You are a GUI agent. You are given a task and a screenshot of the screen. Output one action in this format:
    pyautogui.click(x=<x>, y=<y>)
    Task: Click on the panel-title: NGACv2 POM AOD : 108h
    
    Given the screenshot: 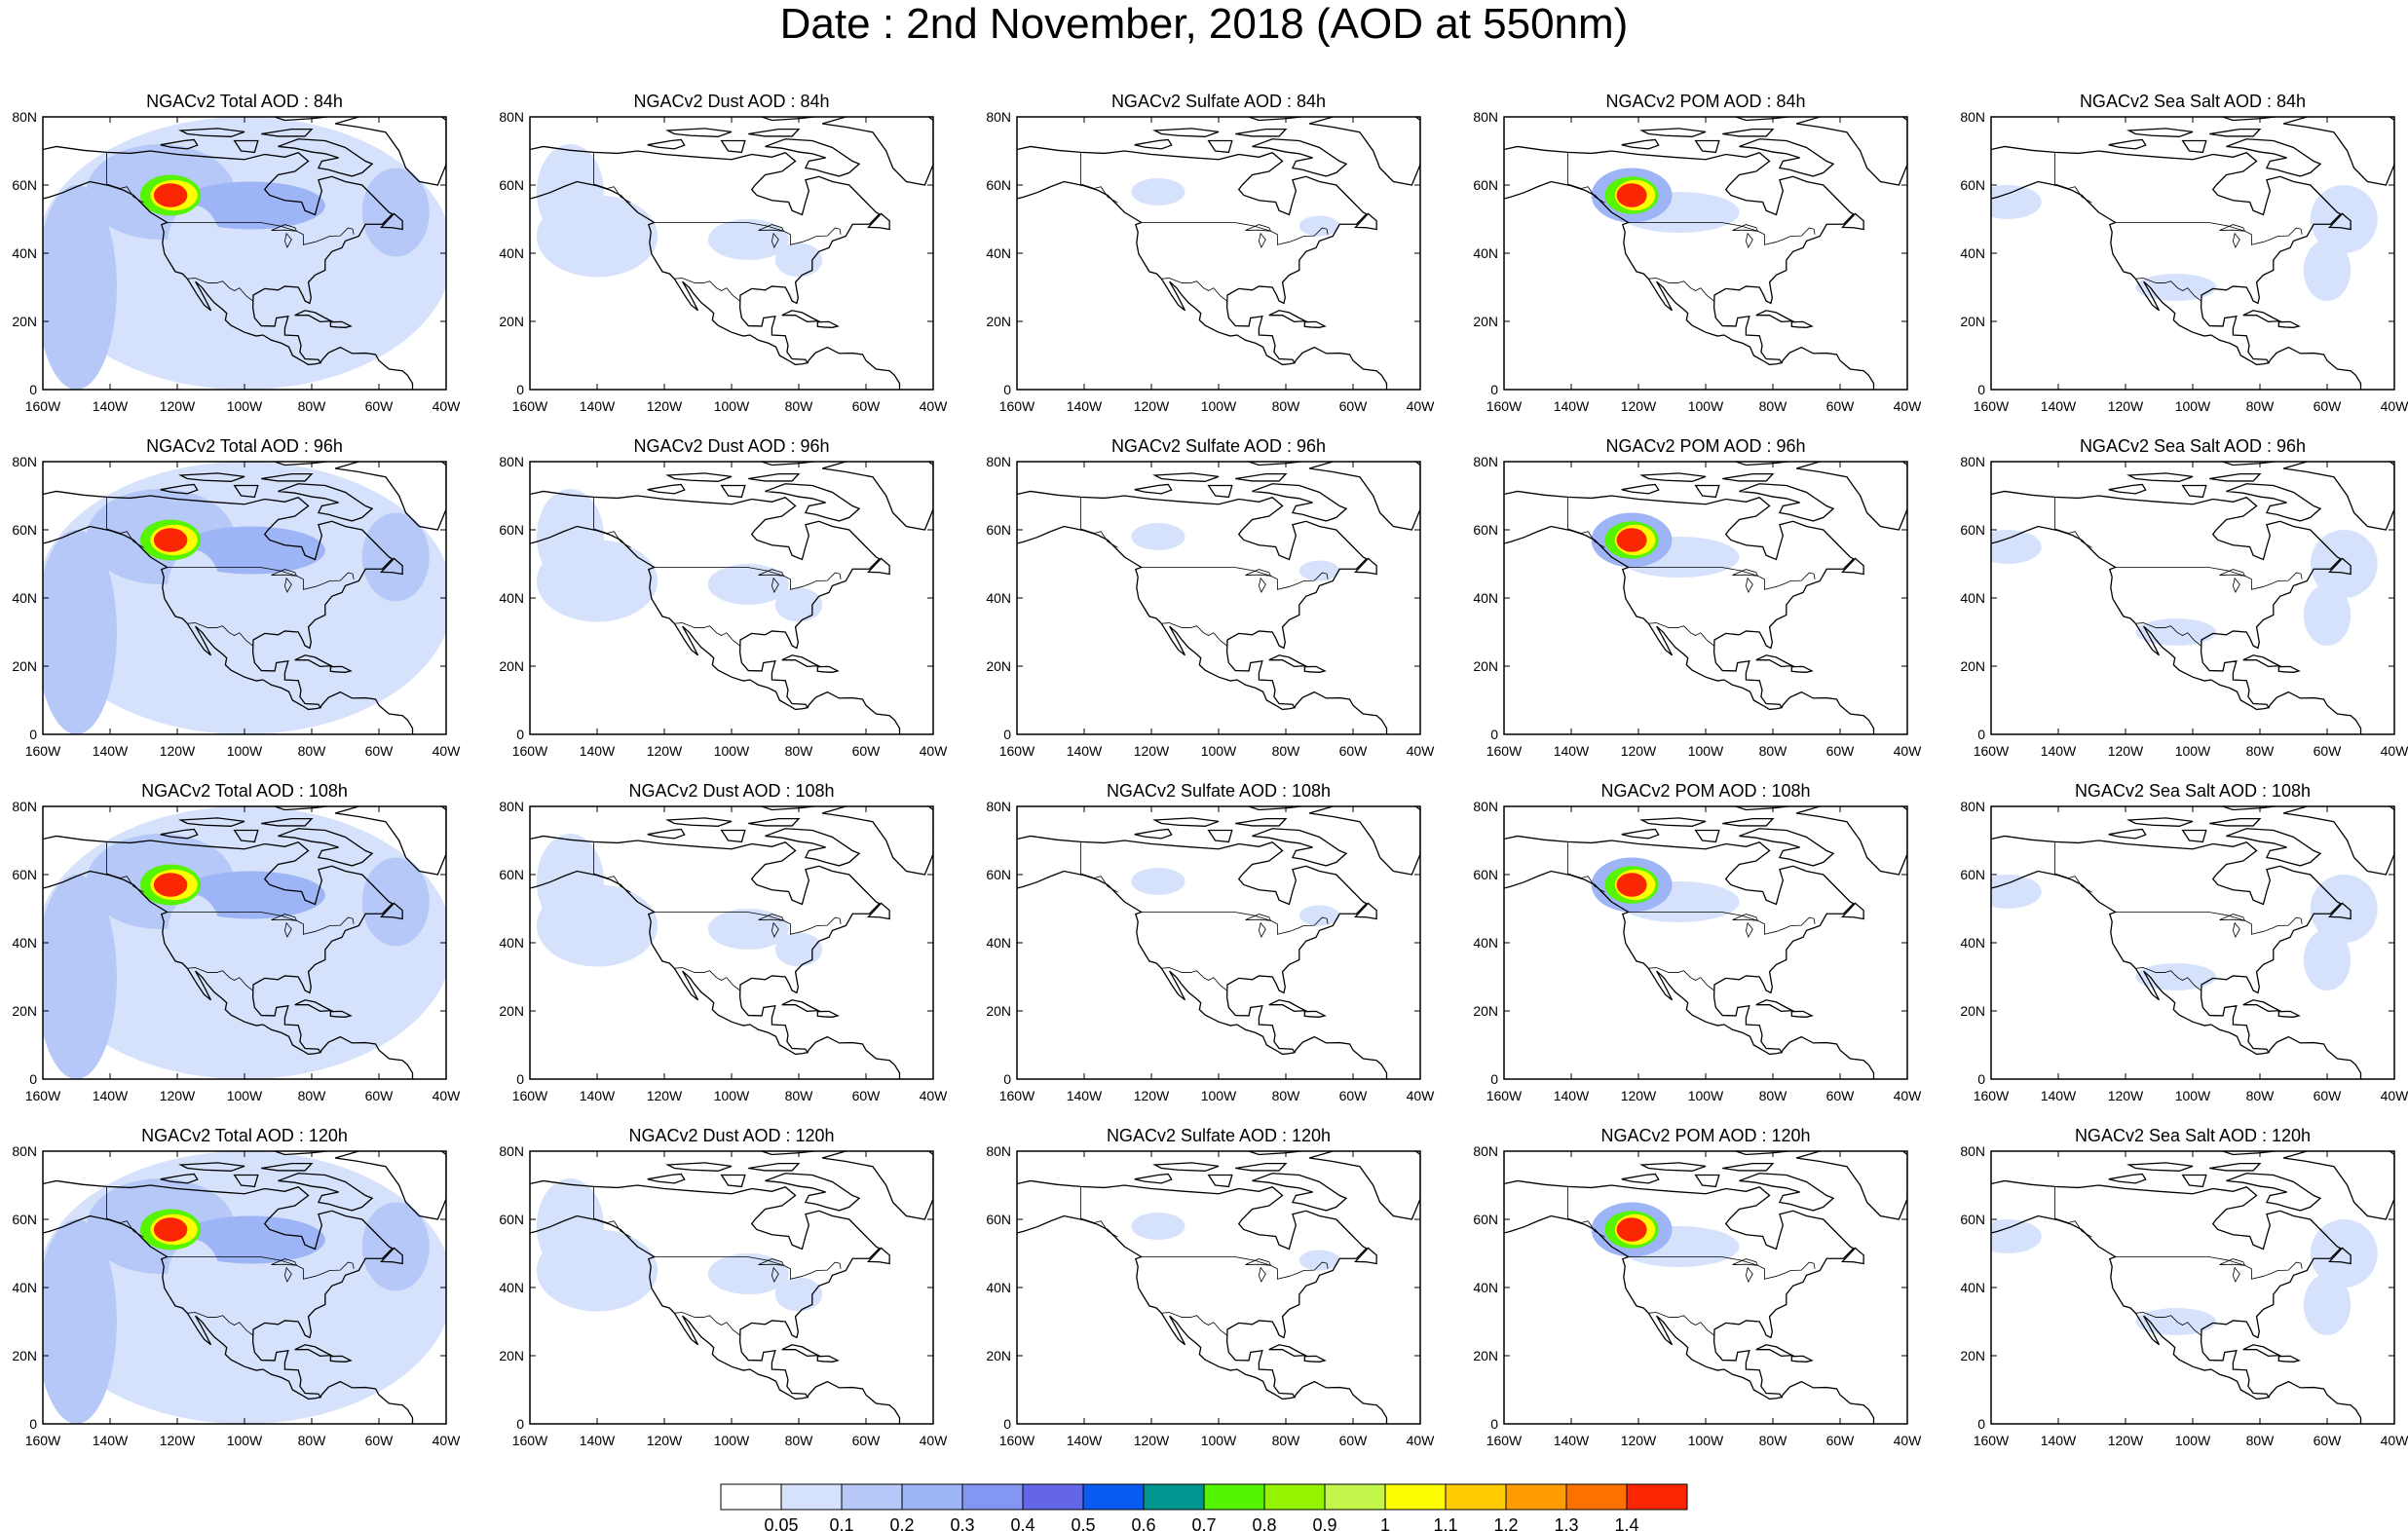 What is the action you would take?
    pyautogui.click(x=1705, y=791)
    